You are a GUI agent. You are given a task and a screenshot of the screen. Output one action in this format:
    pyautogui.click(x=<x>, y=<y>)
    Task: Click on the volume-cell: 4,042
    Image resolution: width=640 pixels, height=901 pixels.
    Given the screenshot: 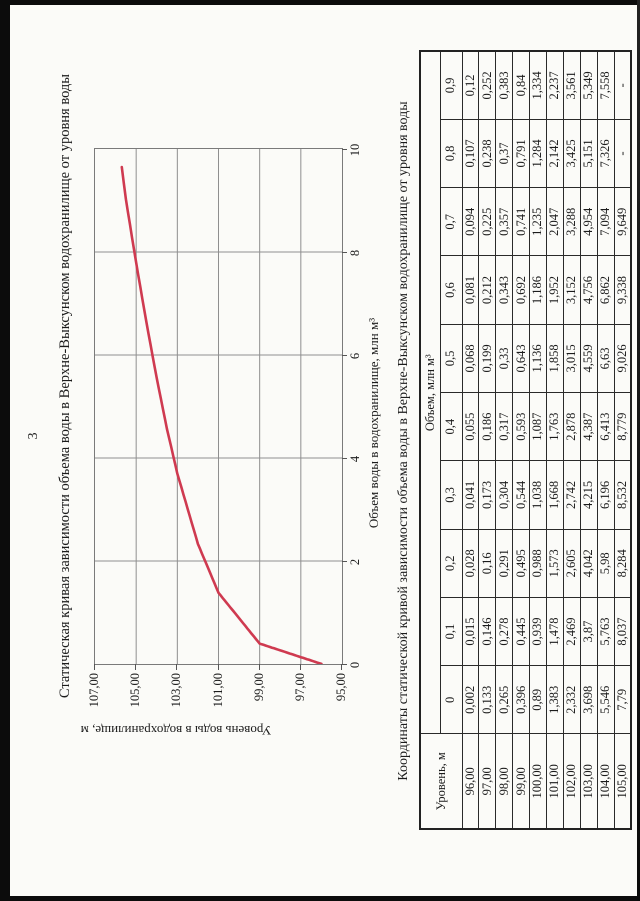 What is the action you would take?
    pyautogui.click(x=589, y=563)
    